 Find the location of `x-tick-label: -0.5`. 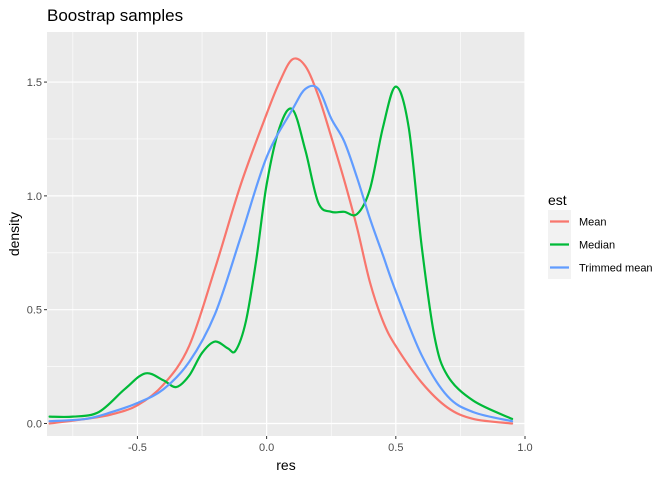

x-tick-label: -0.5 is located at coordinates (137, 448).